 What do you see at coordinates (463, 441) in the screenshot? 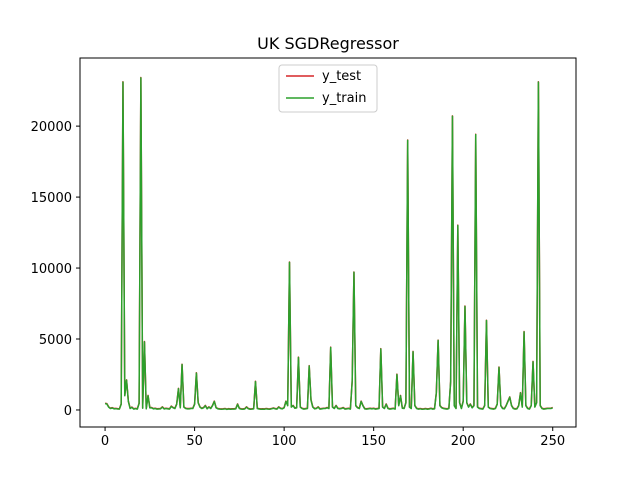
I see `x-tick-label: 200` at bounding box center [463, 441].